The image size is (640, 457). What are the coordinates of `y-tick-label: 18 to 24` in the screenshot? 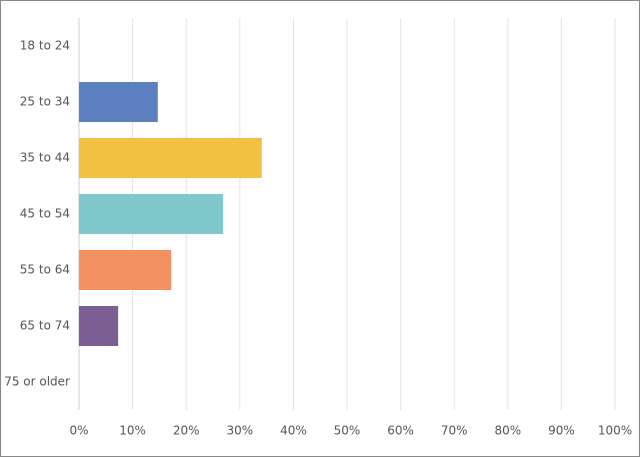 It's located at (45, 46).